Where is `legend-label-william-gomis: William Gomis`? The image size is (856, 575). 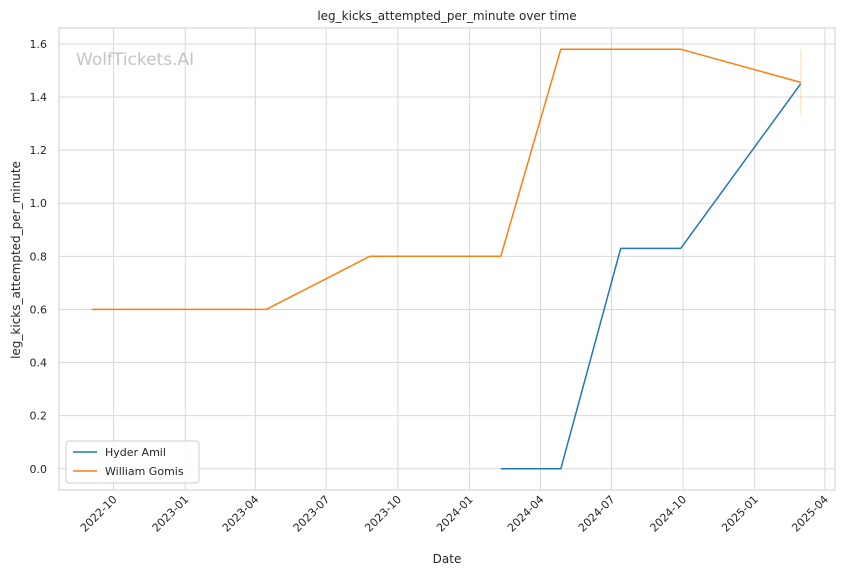
legend-label-william-gomis: William Gomis is located at coordinates (144, 471).